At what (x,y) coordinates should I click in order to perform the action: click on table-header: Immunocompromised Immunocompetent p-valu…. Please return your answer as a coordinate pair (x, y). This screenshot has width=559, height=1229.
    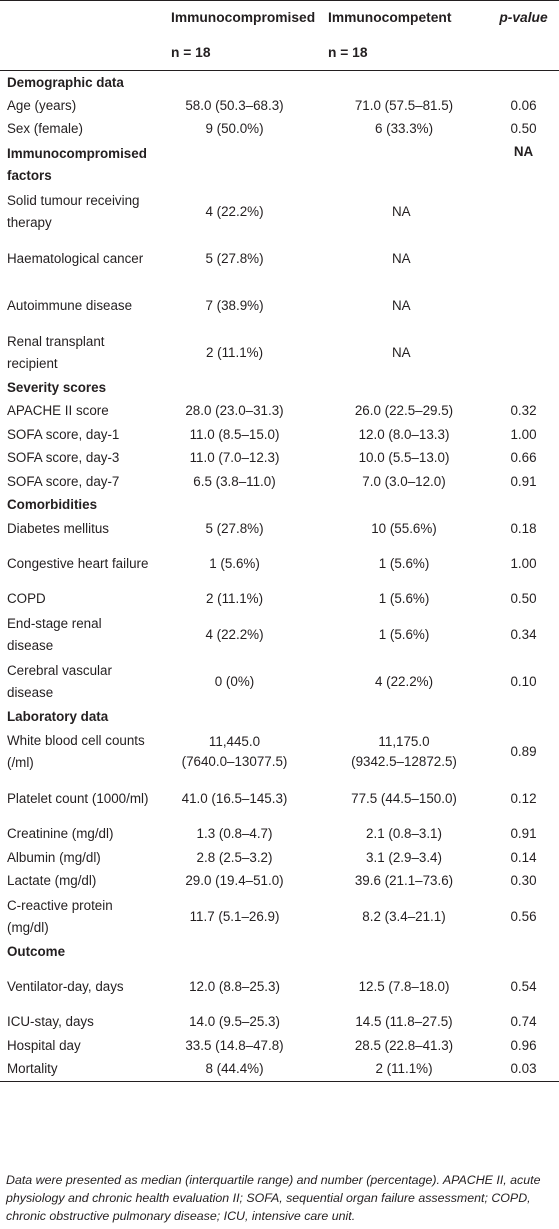
    Looking at the image, I should click on (279, 35).